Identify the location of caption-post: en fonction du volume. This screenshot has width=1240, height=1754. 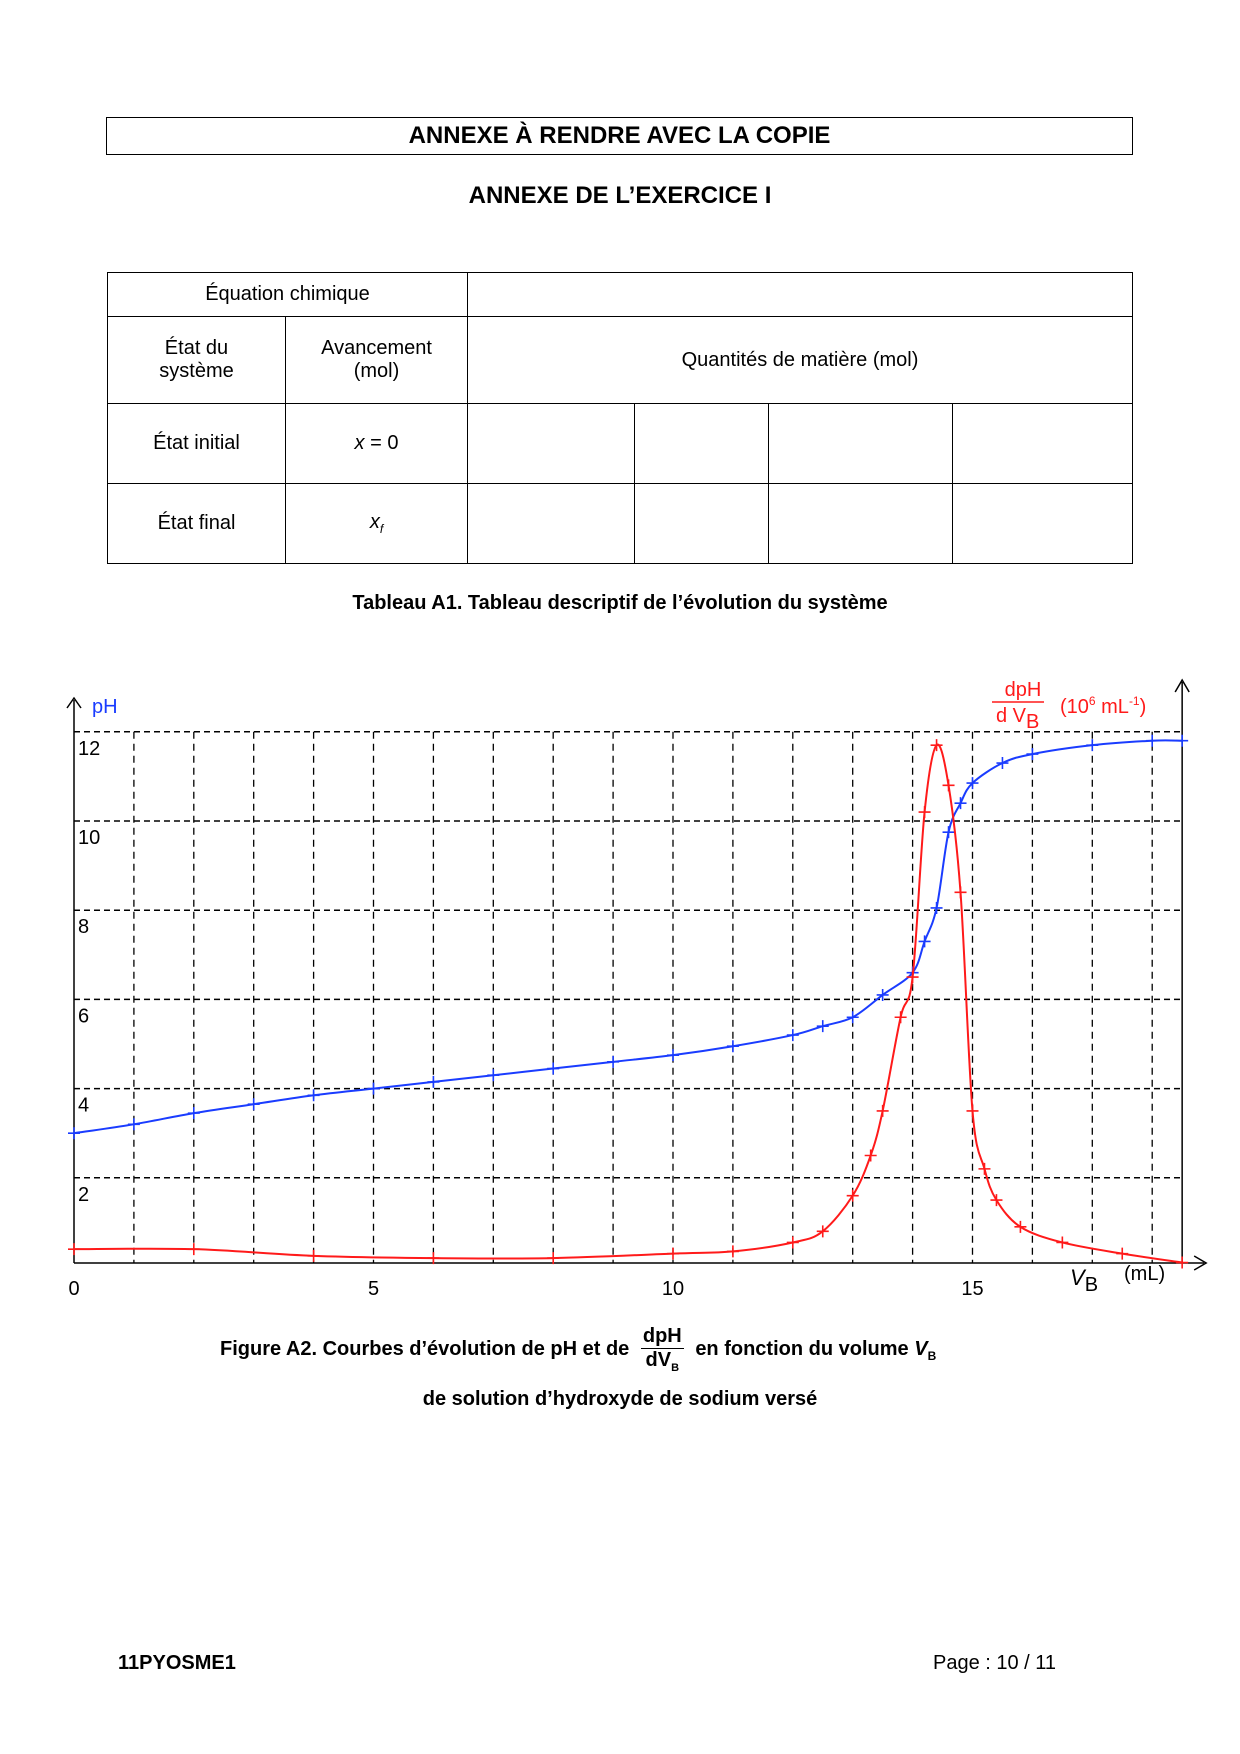
(802, 1348).